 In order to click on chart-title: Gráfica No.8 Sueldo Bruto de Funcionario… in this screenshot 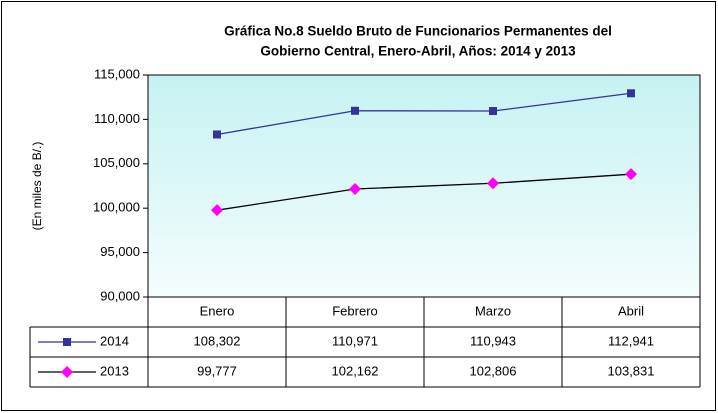, I will do `click(418, 31)`.